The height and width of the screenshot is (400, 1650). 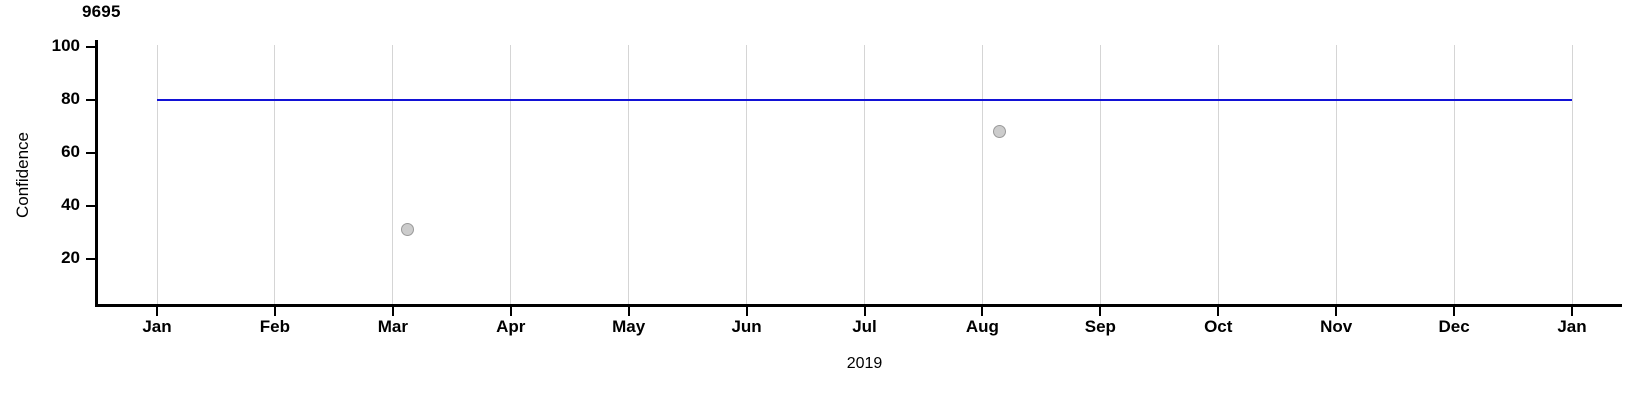 I want to click on x-tick-label-jan-12: Jan, so click(x=1572, y=326).